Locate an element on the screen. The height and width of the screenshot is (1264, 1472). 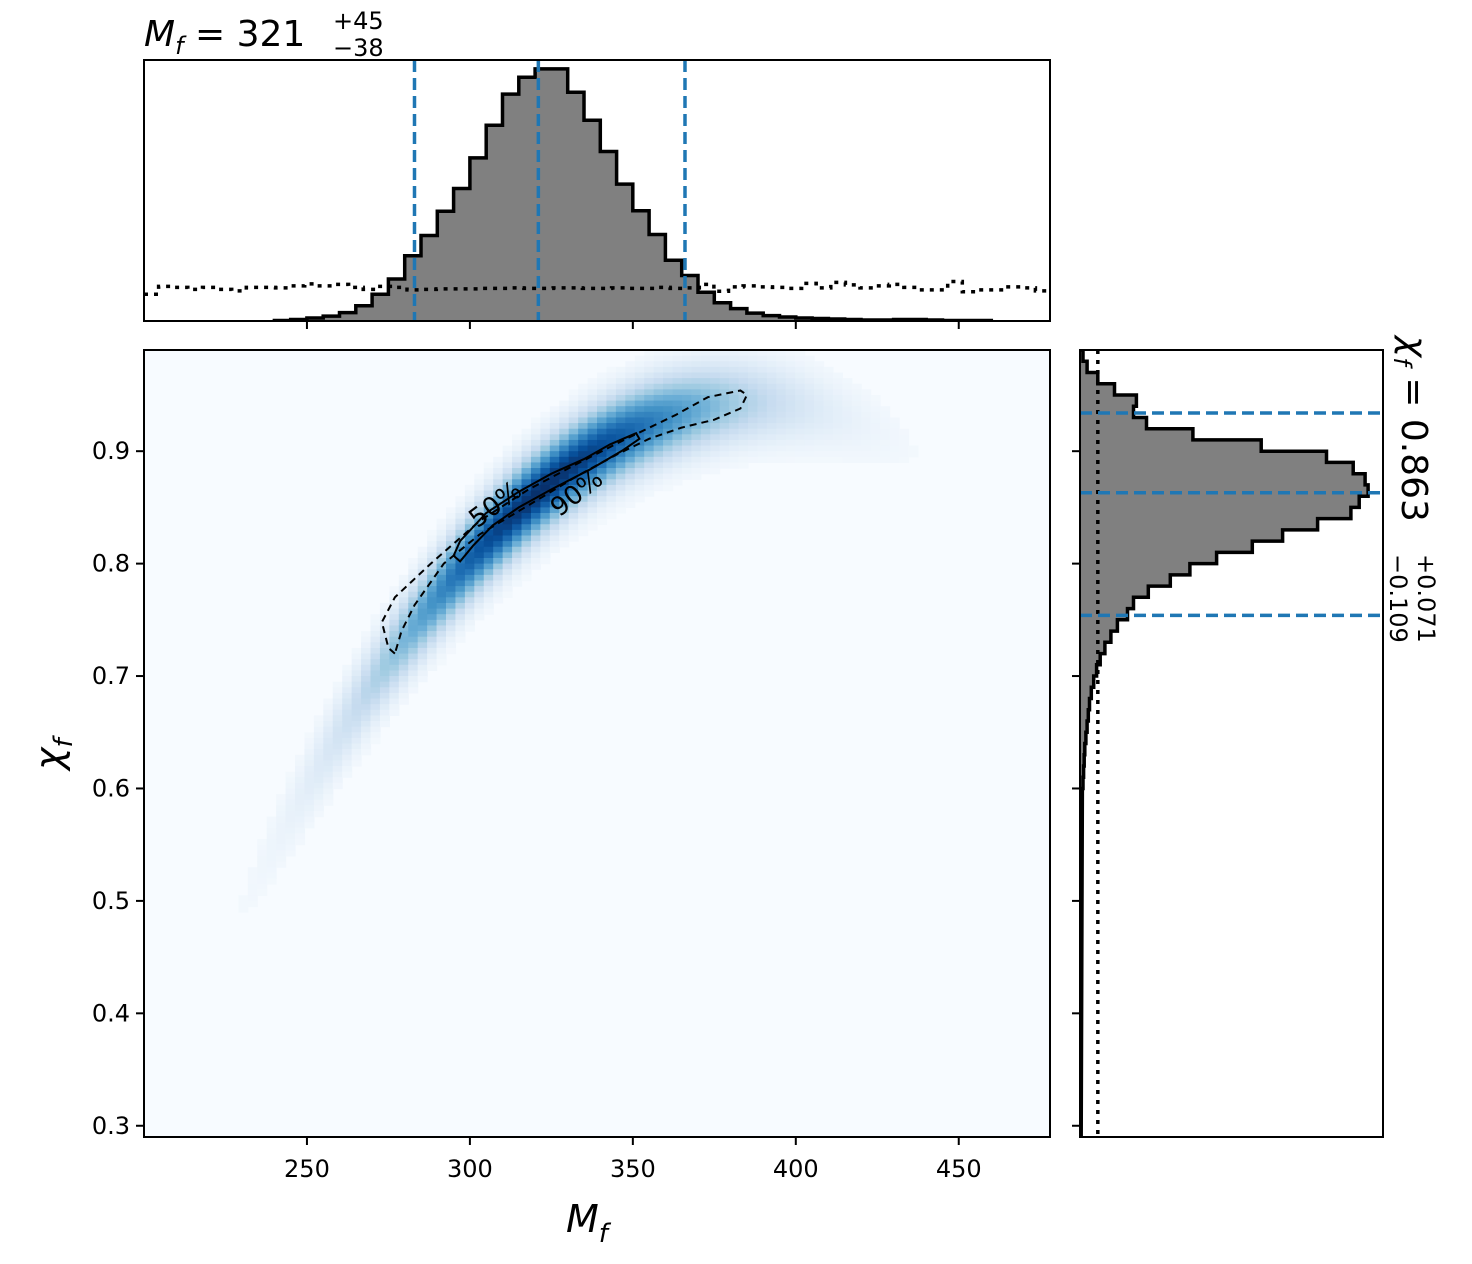
chif-minus-error: −0.109 is located at coordinates (1398, 598).